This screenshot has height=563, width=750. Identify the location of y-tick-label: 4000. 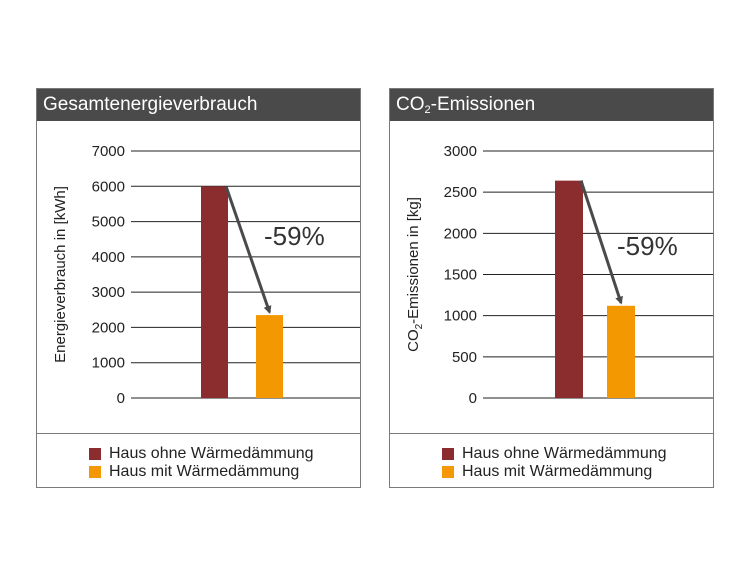
(108, 257).